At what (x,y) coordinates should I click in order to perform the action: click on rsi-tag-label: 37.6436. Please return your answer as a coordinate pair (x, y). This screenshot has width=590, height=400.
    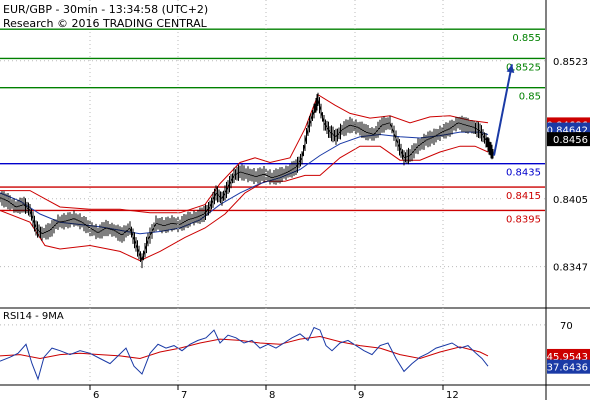
    Looking at the image, I should click on (567, 368).